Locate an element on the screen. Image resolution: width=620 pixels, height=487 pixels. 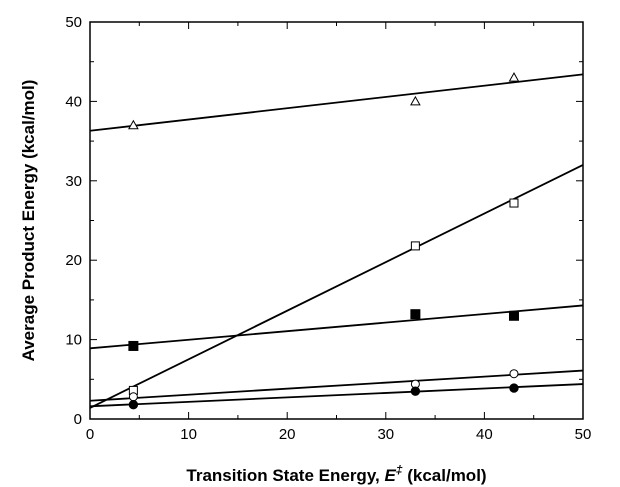
y-tick-label: 40 is located at coordinates (73, 101).